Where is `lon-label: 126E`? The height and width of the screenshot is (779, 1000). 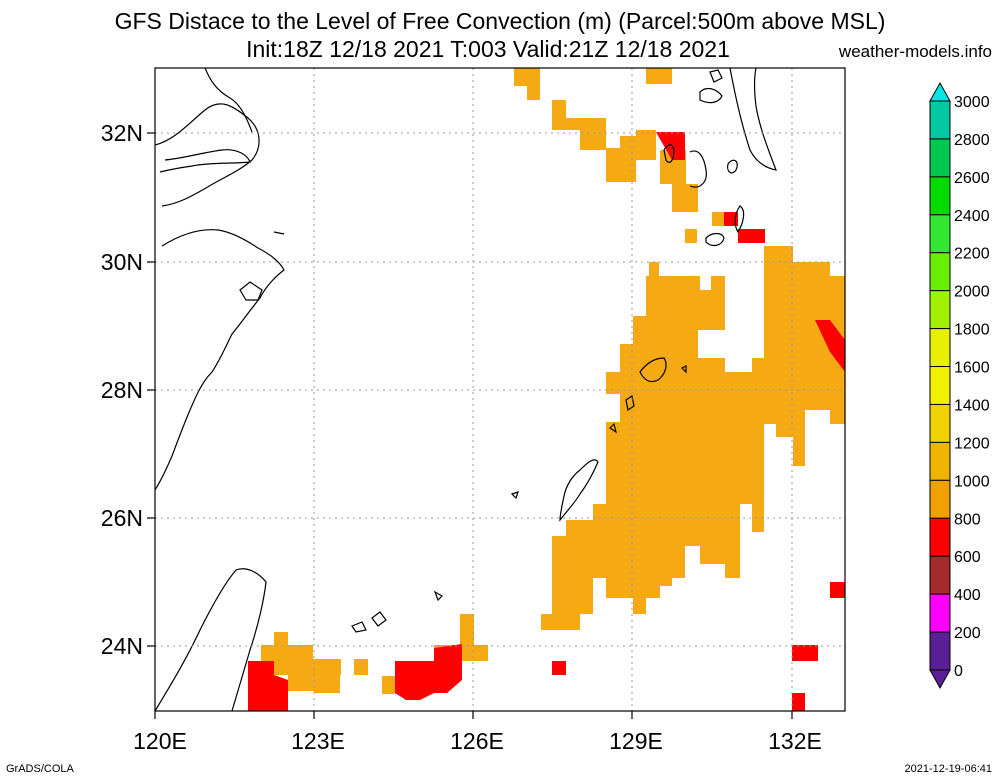 lon-label: 126E is located at coordinates (477, 741).